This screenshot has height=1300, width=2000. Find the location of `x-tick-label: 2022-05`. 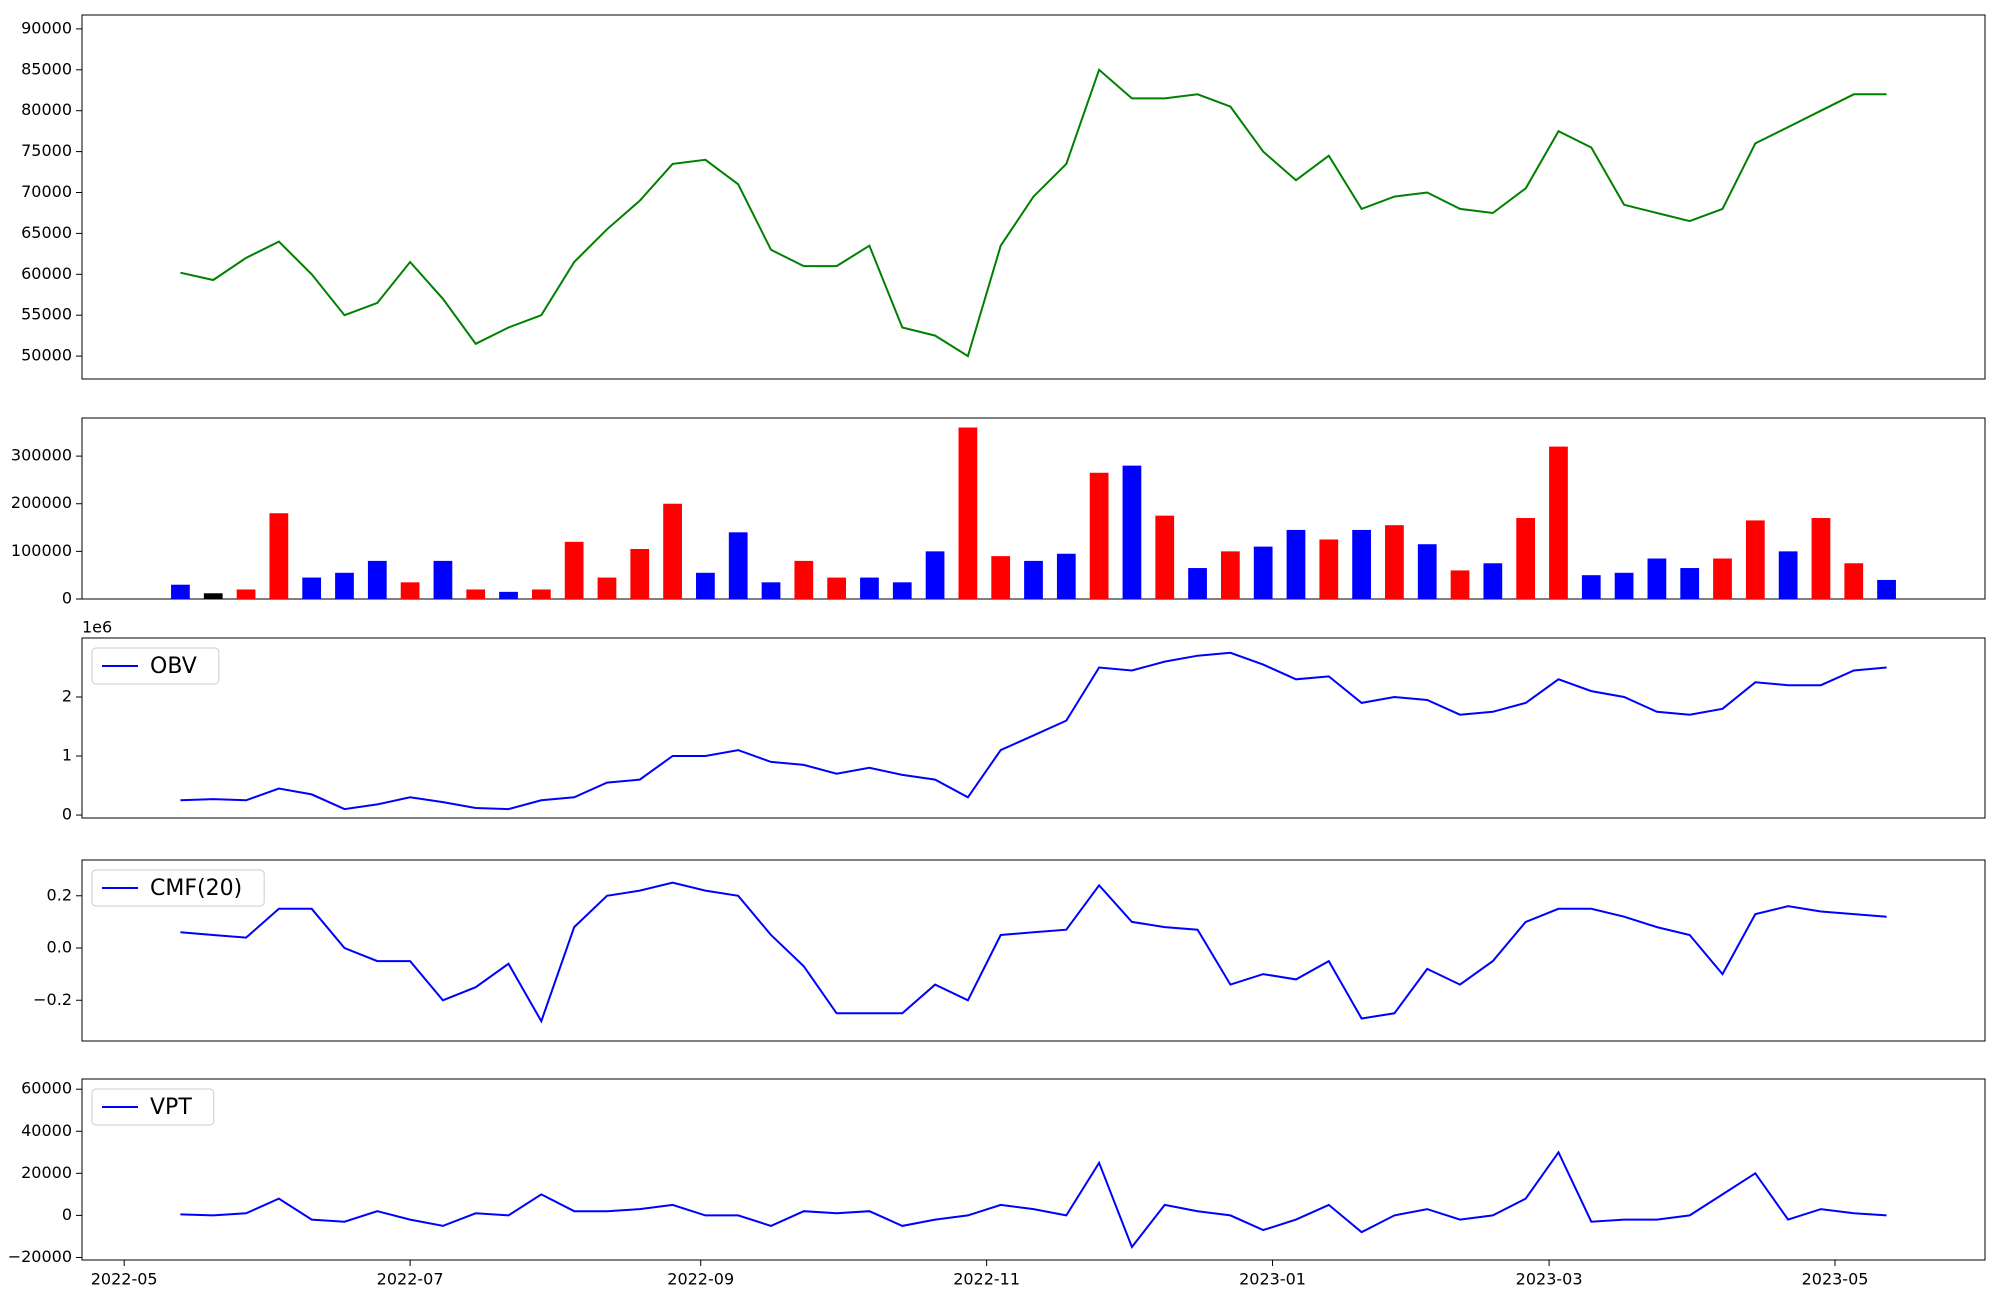

x-tick-label: 2022-05 is located at coordinates (124, 1279).